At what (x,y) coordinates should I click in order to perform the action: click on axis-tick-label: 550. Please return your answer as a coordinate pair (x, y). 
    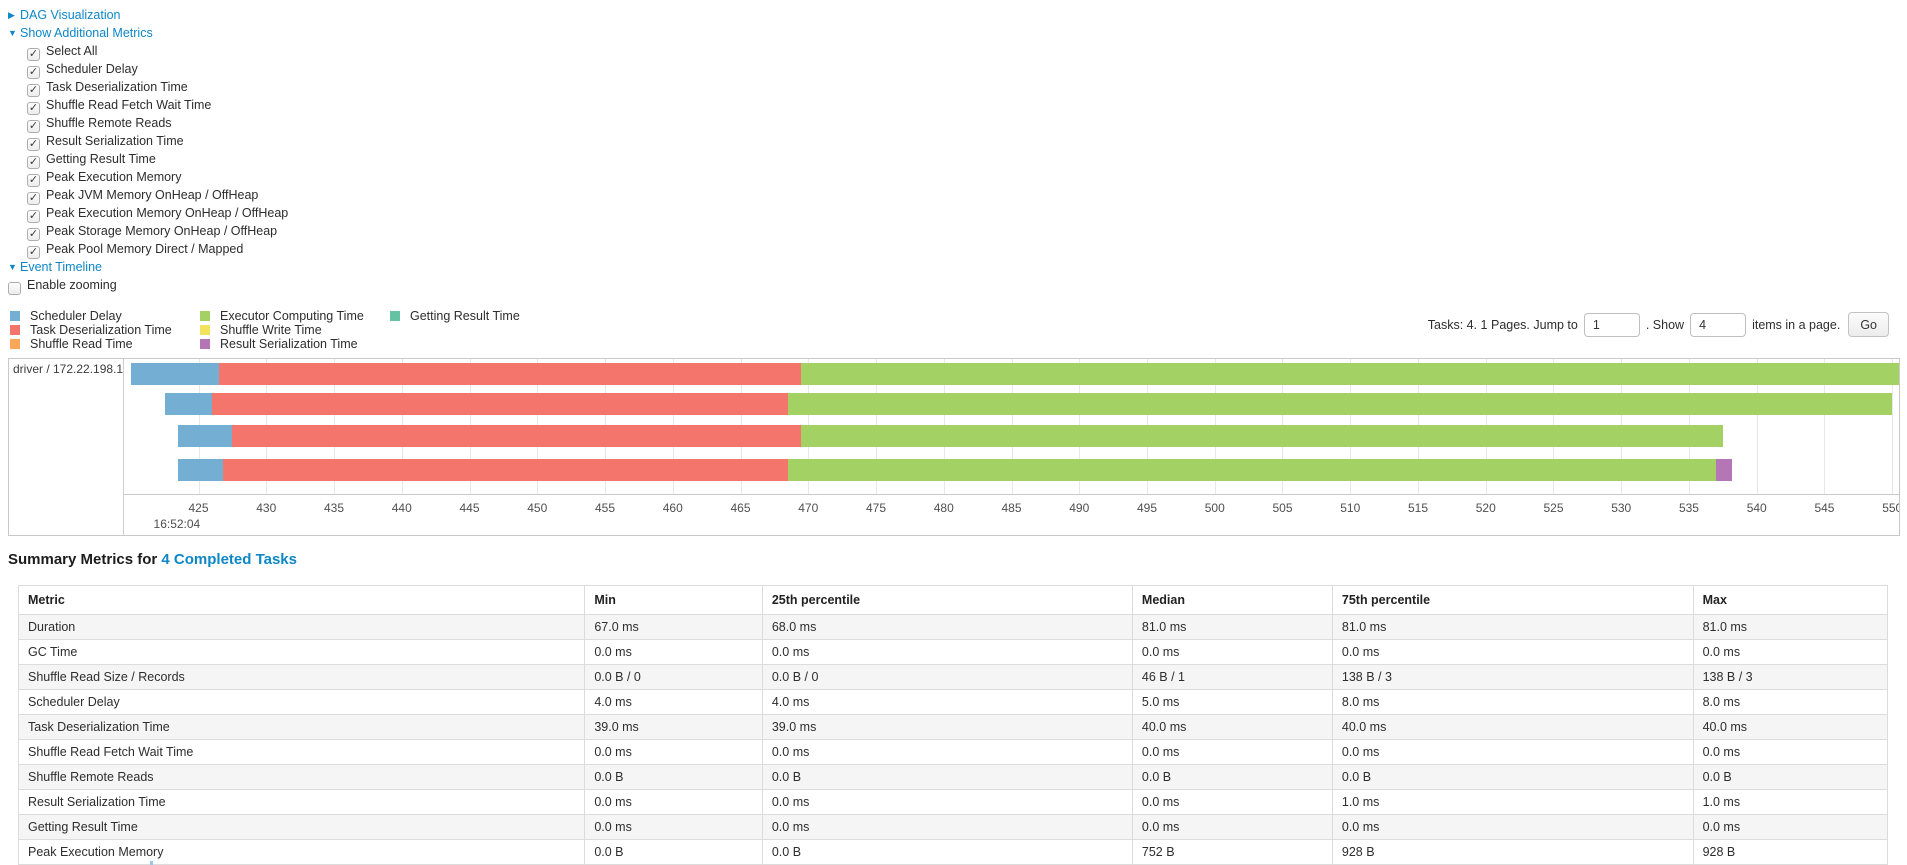
    Looking at the image, I should click on (1890, 508).